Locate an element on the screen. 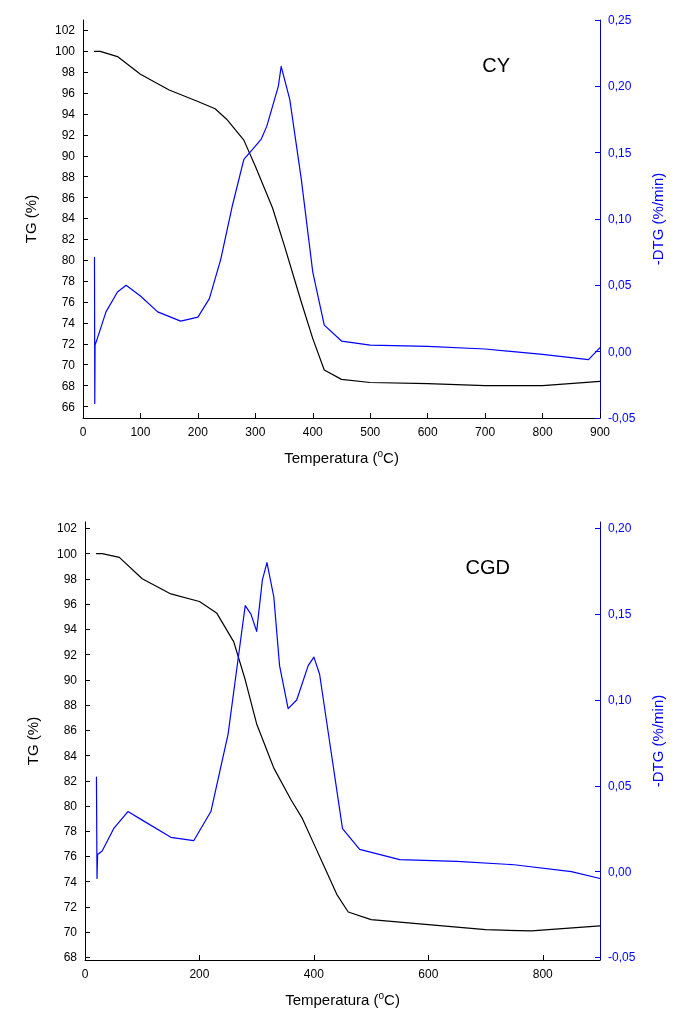 The width and height of the screenshot is (678, 1025). x-tick-label: 300 is located at coordinates (255, 432).